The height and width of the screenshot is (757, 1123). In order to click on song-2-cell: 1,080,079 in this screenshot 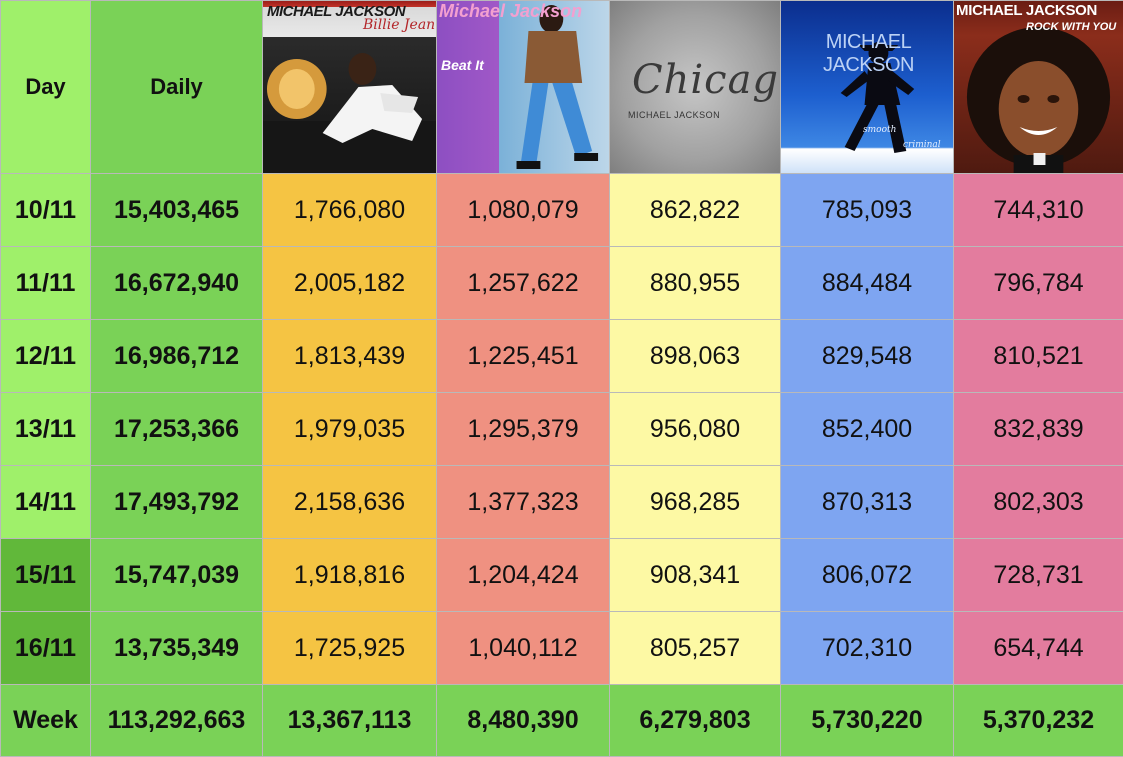, I will do `click(523, 210)`.